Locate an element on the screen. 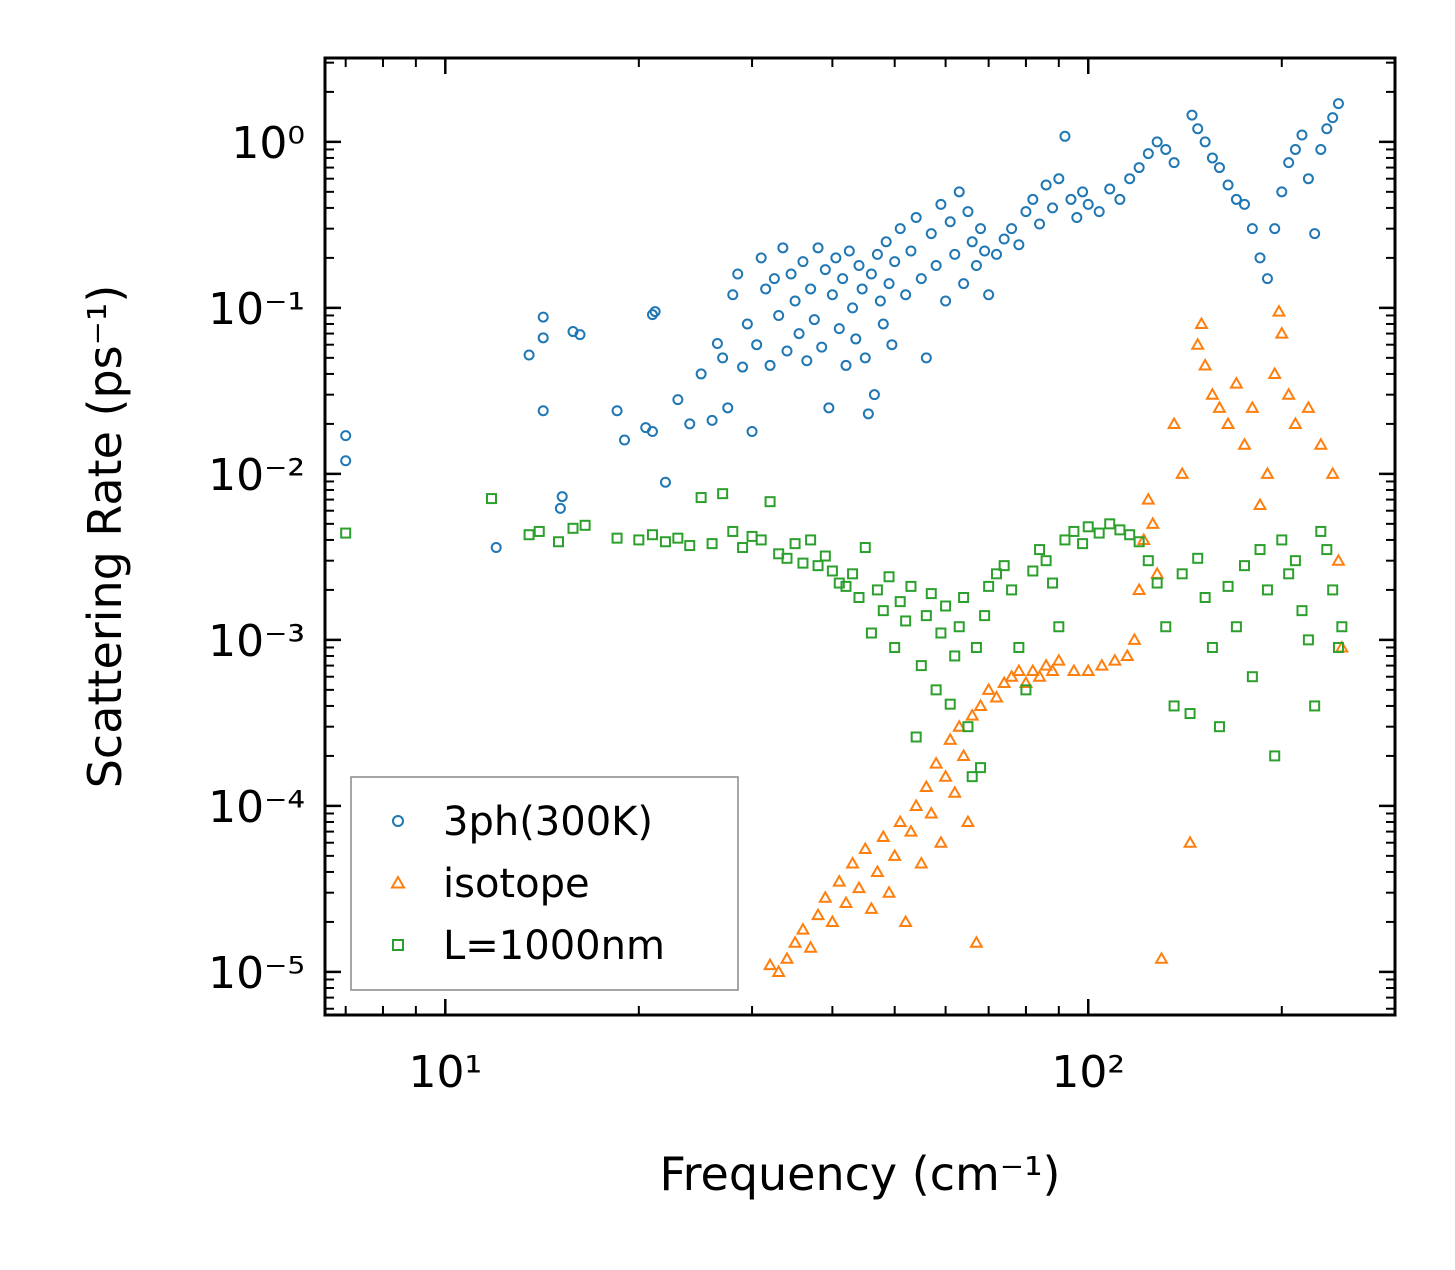 The height and width of the screenshot is (1270, 1455). legend-label: 3ph(300K) is located at coordinates (548, 822).